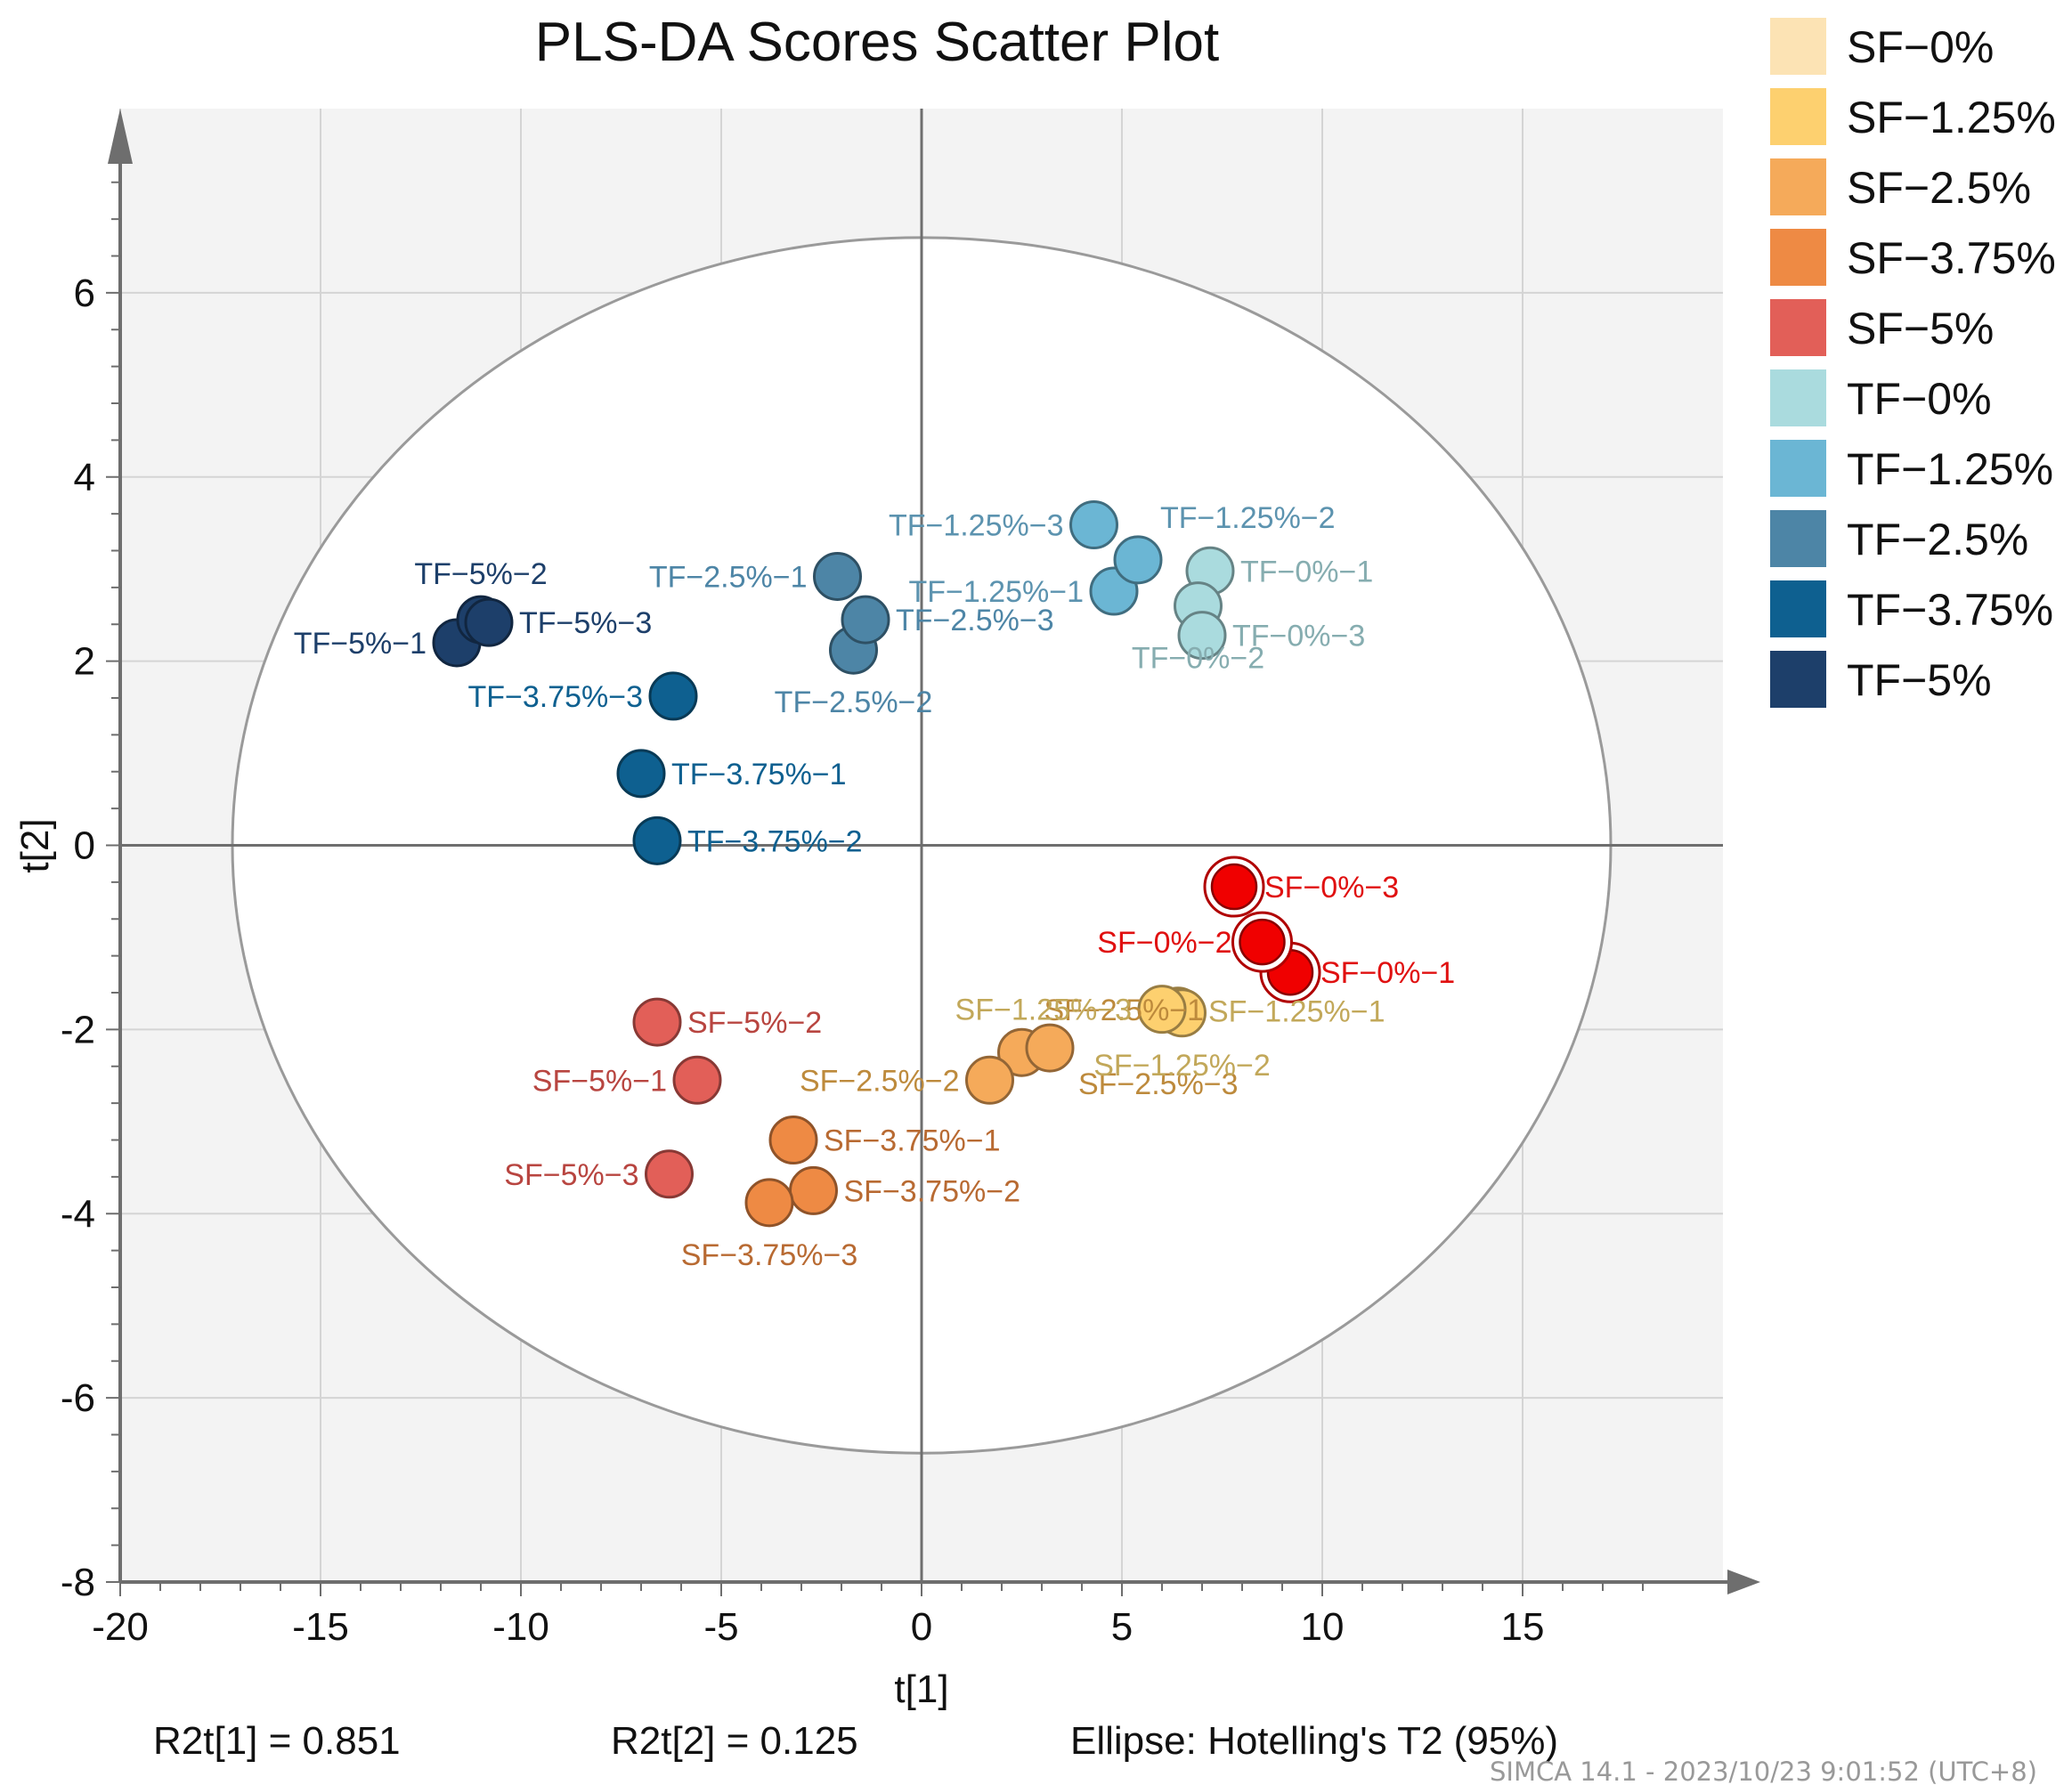 The width and height of the screenshot is (2072, 1785). Describe the element at coordinates (880, 1081) in the screenshot. I see `point-label: SF−2.5%−2` at that location.